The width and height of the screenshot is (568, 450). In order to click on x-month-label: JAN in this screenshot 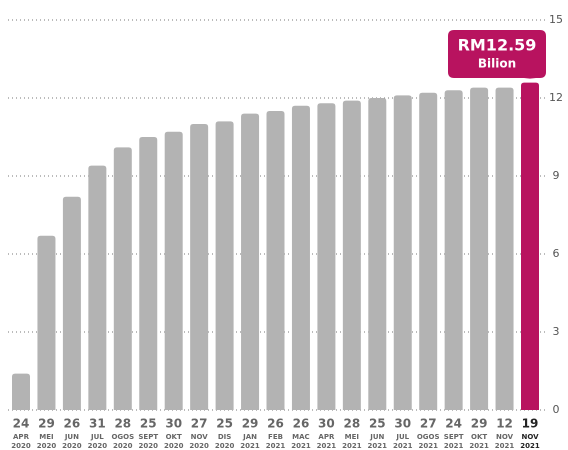, I will do `click(249, 437)`.